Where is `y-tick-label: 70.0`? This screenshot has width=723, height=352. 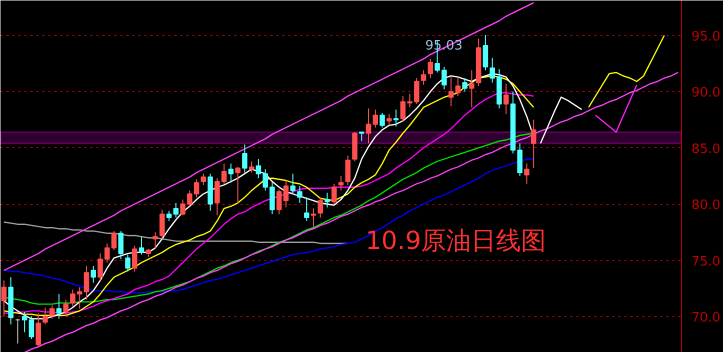
y-tick-label: 70.0 is located at coordinates (706, 318).